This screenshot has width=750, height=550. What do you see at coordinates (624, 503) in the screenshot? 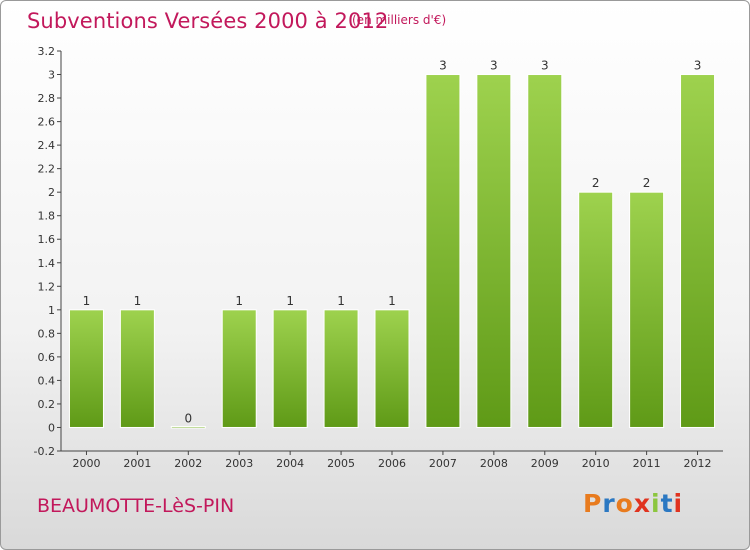
I see `logo-letter: o` at bounding box center [624, 503].